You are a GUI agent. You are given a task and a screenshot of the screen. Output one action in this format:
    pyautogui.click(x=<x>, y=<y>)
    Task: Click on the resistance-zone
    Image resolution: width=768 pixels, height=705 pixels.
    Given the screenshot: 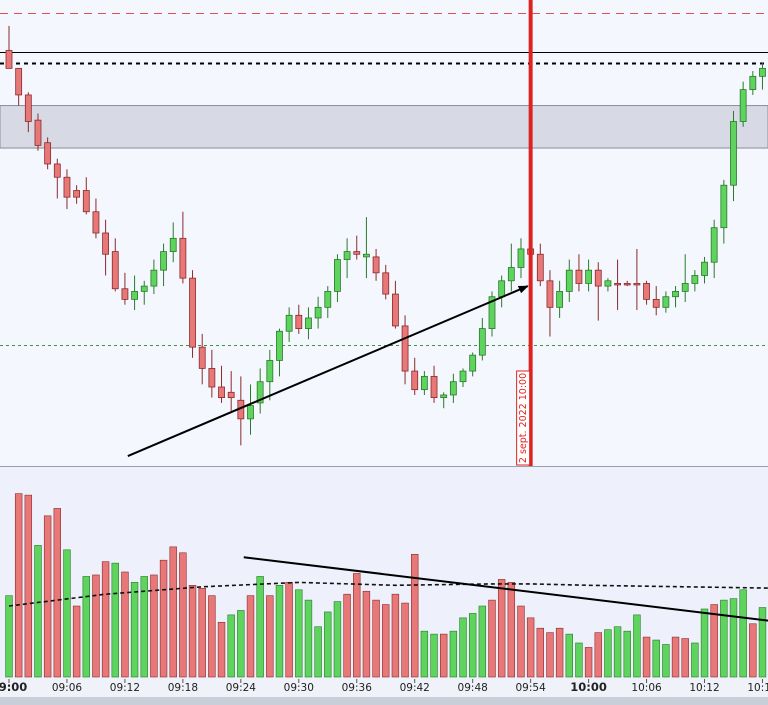 What is the action you would take?
    pyautogui.click(x=384, y=127)
    